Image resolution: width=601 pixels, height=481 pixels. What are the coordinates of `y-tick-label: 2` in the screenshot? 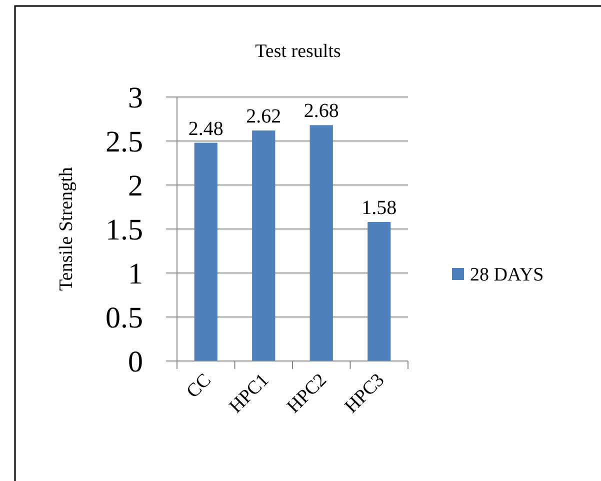 It's located at (135, 186).